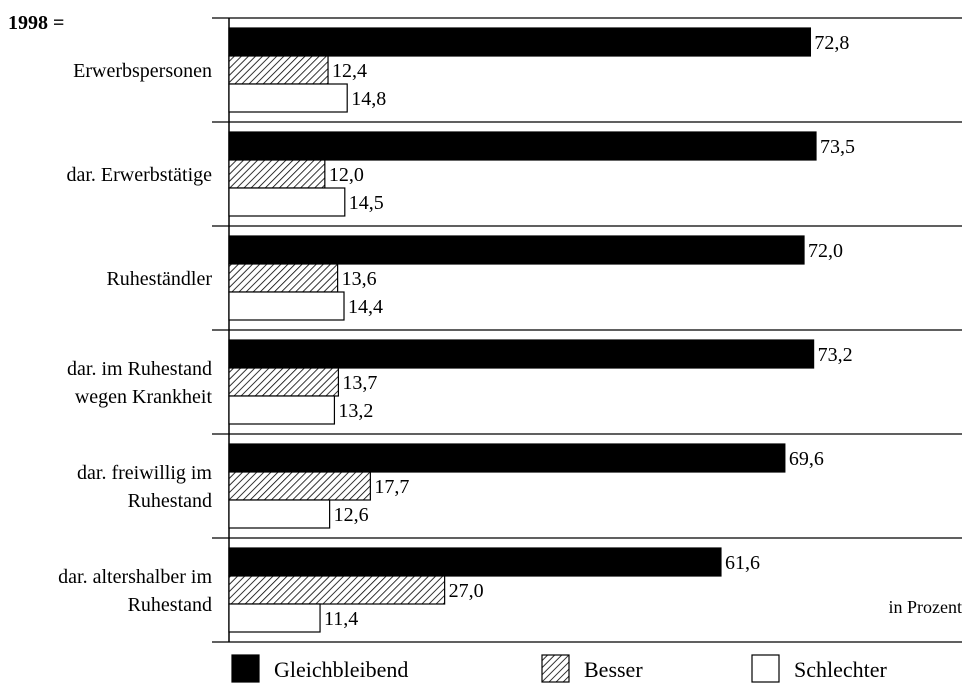 This screenshot has height=684, width=966. Describe the element at coordinates (368, 99) in the screenshot. I see `data-label: 14,8` at that location.